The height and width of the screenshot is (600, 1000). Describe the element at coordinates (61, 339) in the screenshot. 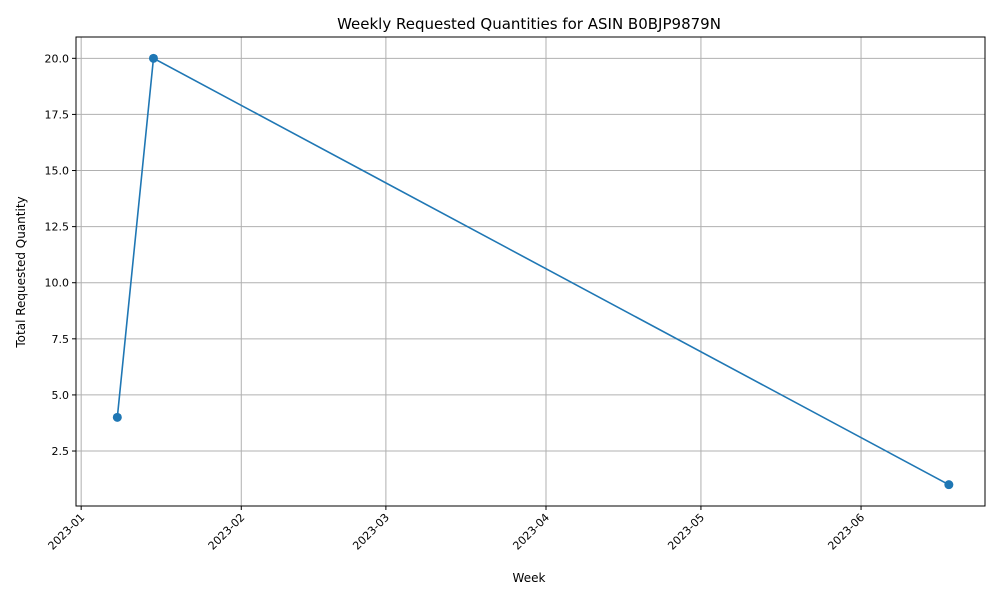

I see `y-tick-label: 7.5` at that location.